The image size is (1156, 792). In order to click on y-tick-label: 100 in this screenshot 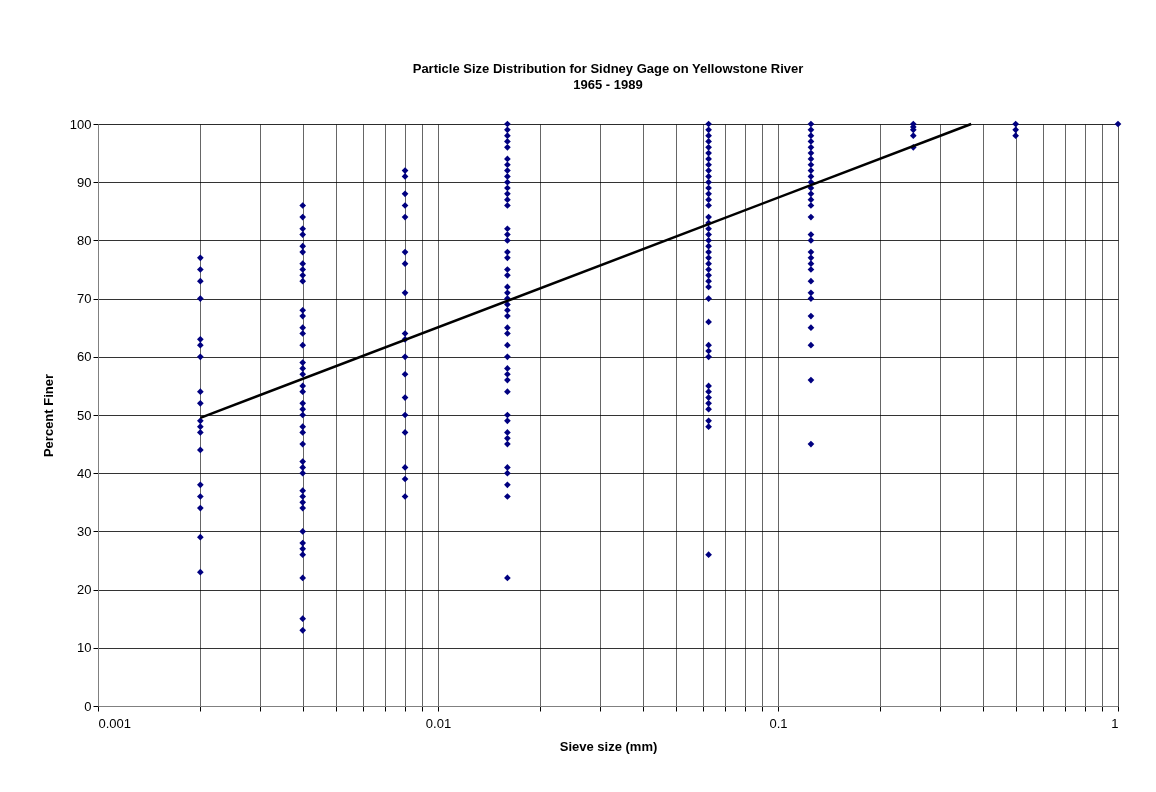, I will do `click(80, 124)`.